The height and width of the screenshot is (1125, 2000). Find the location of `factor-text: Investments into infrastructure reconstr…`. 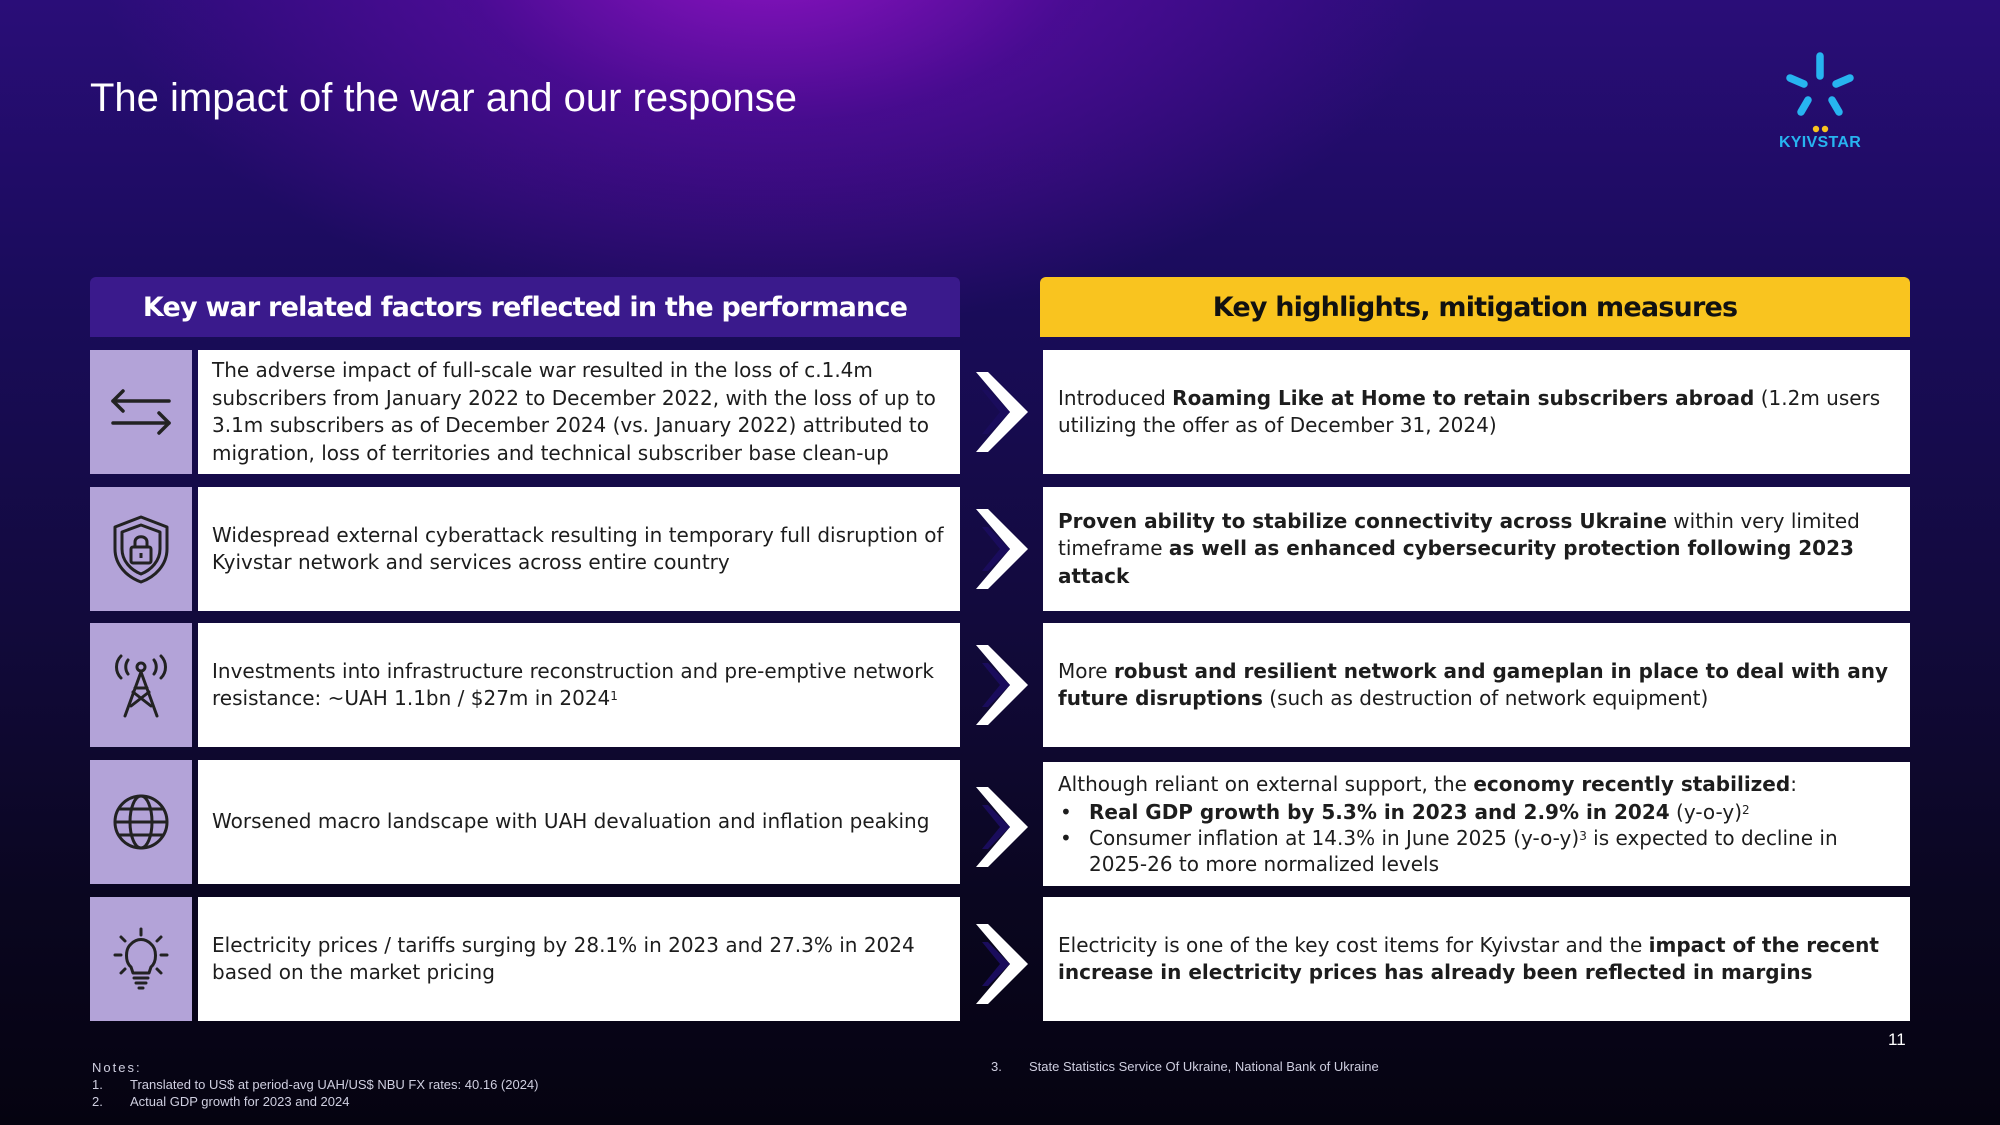

factor-text: Investments into infrastructure reconstr… is located at coordinates (579, 685).